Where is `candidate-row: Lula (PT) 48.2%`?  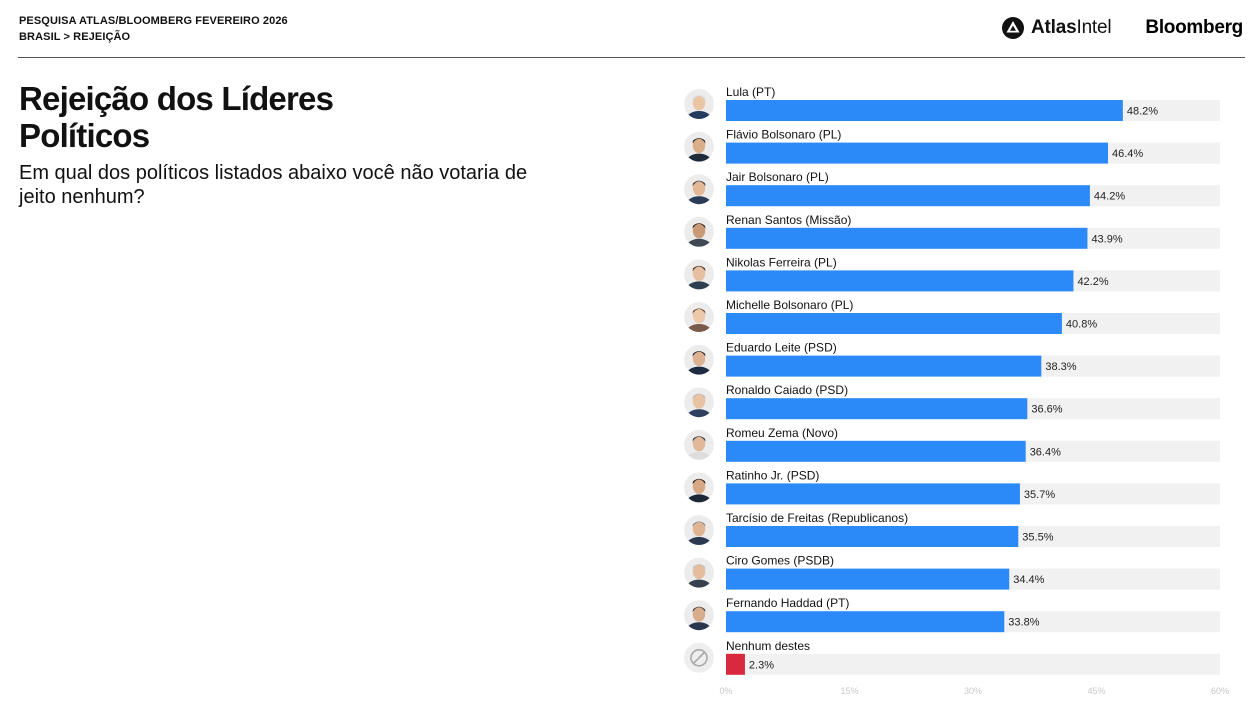 candidate-row: Lula (PT) 48.2% is located at coordinates (952, 103).